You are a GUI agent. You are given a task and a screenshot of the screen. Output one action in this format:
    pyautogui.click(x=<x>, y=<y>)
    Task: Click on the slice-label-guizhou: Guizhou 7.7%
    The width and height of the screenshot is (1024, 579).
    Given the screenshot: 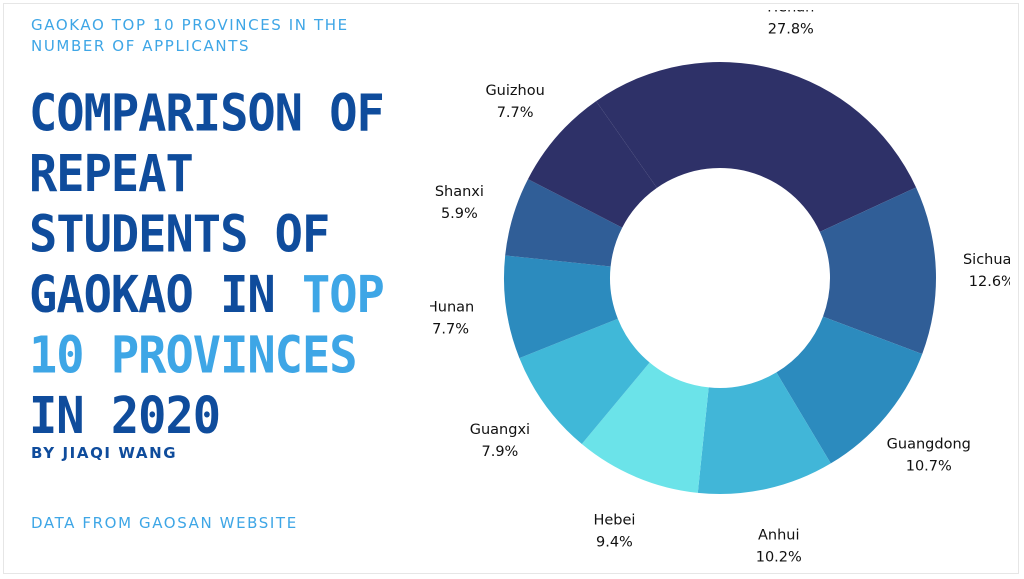 What is the action you would take?
    pyautogui.click(x=514, y=102)
    